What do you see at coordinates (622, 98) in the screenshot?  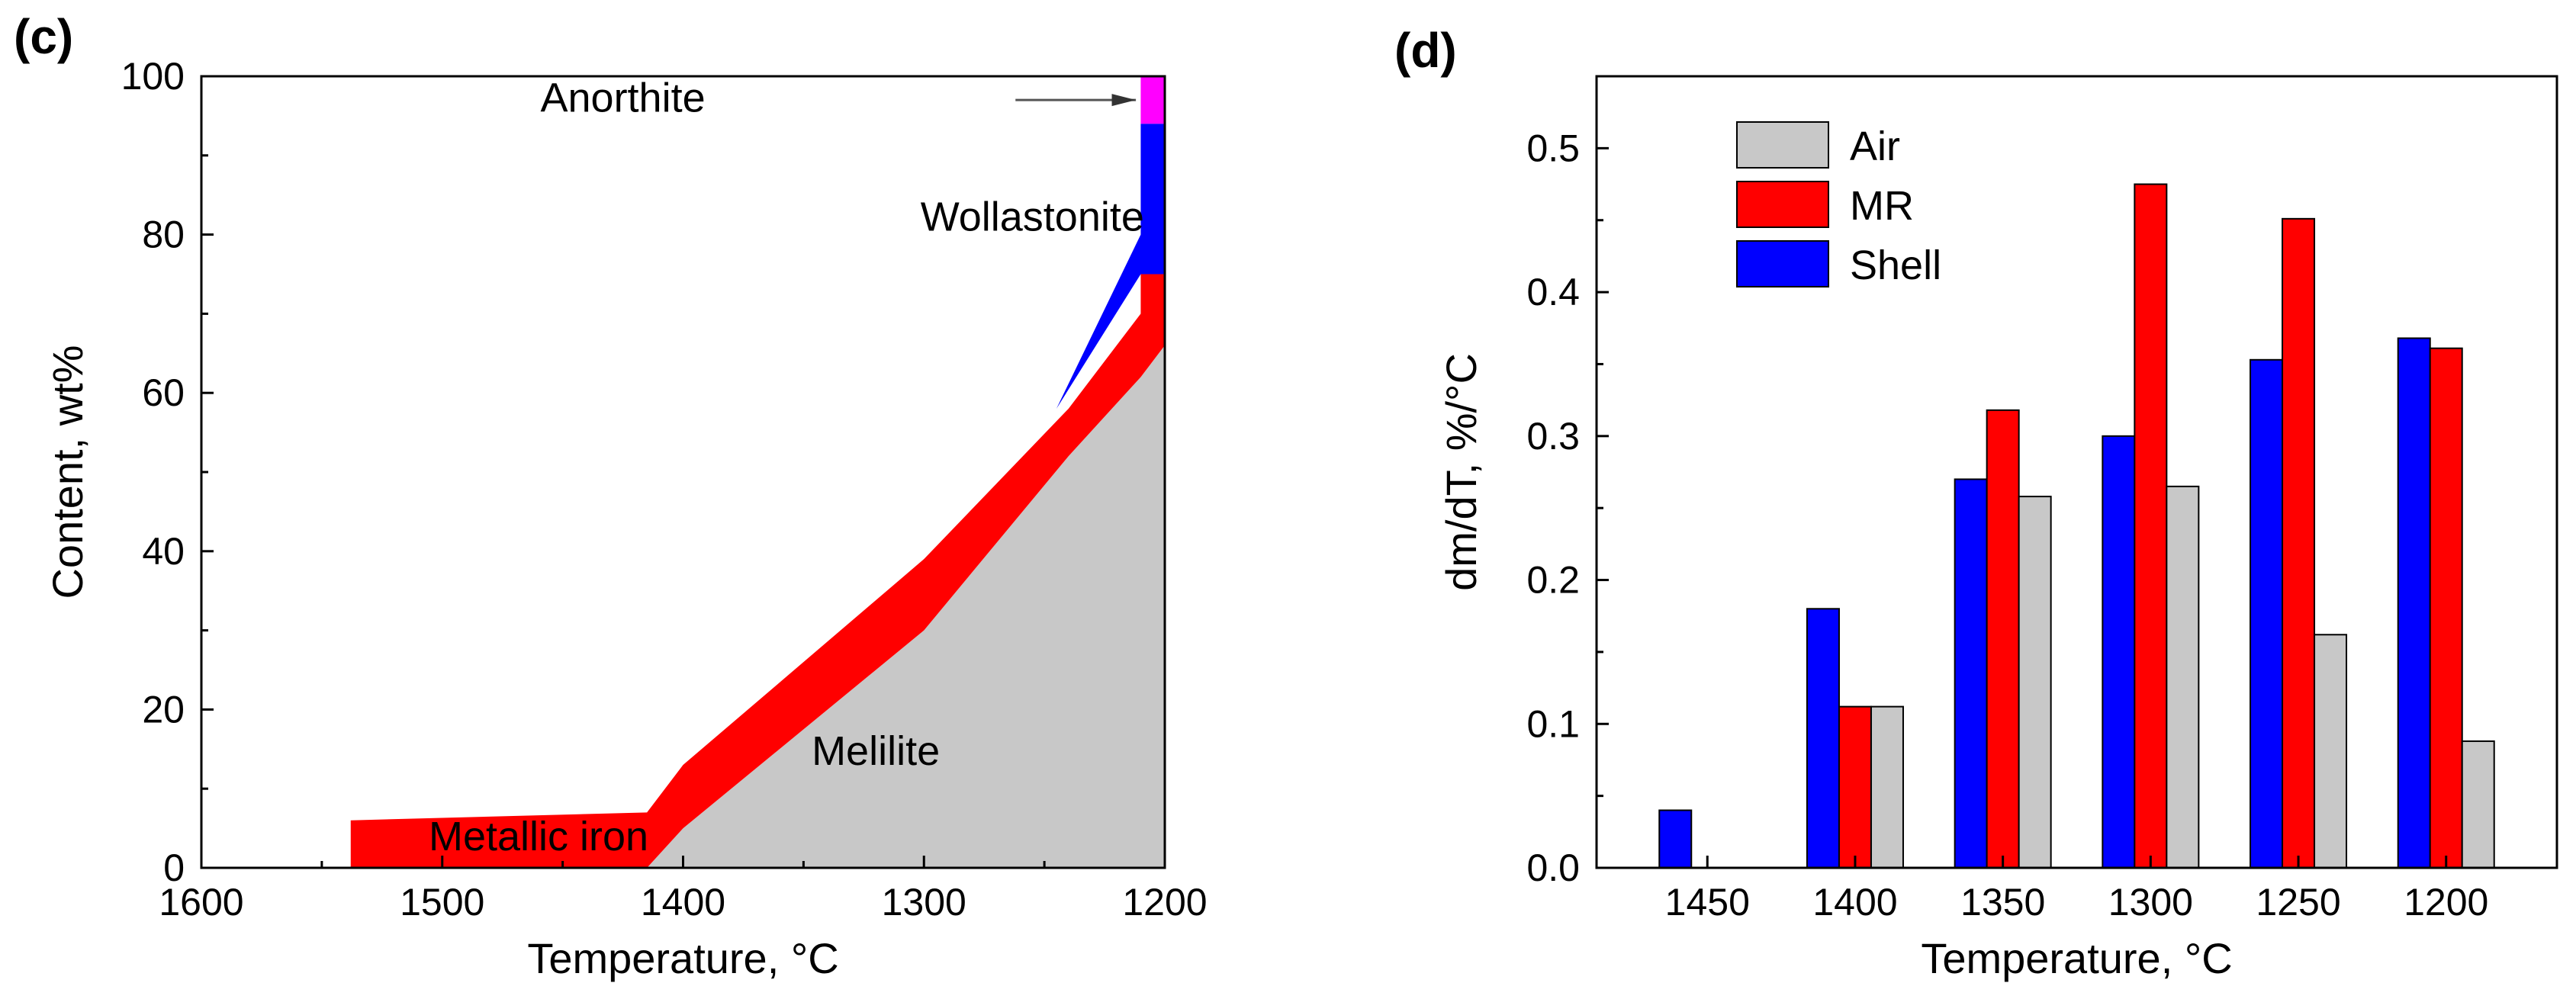 I see `annotation-anorthite: Anorthite` at bounding box center [622, 98].